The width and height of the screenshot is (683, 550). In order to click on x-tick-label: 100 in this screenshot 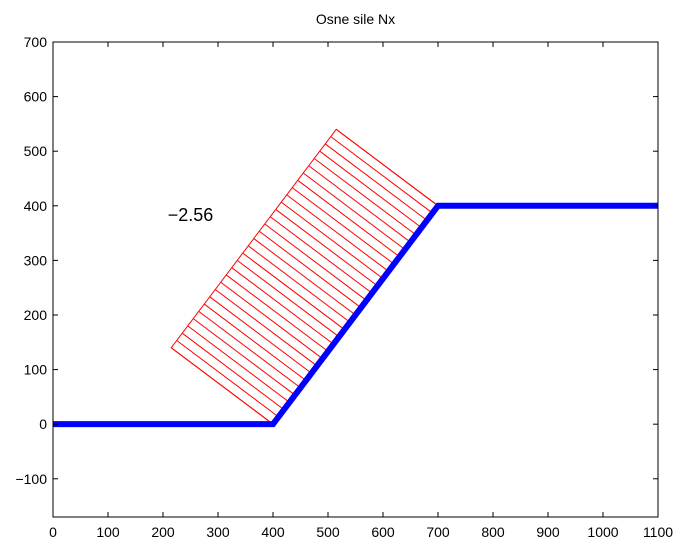, I will do `click(108, 532)`.